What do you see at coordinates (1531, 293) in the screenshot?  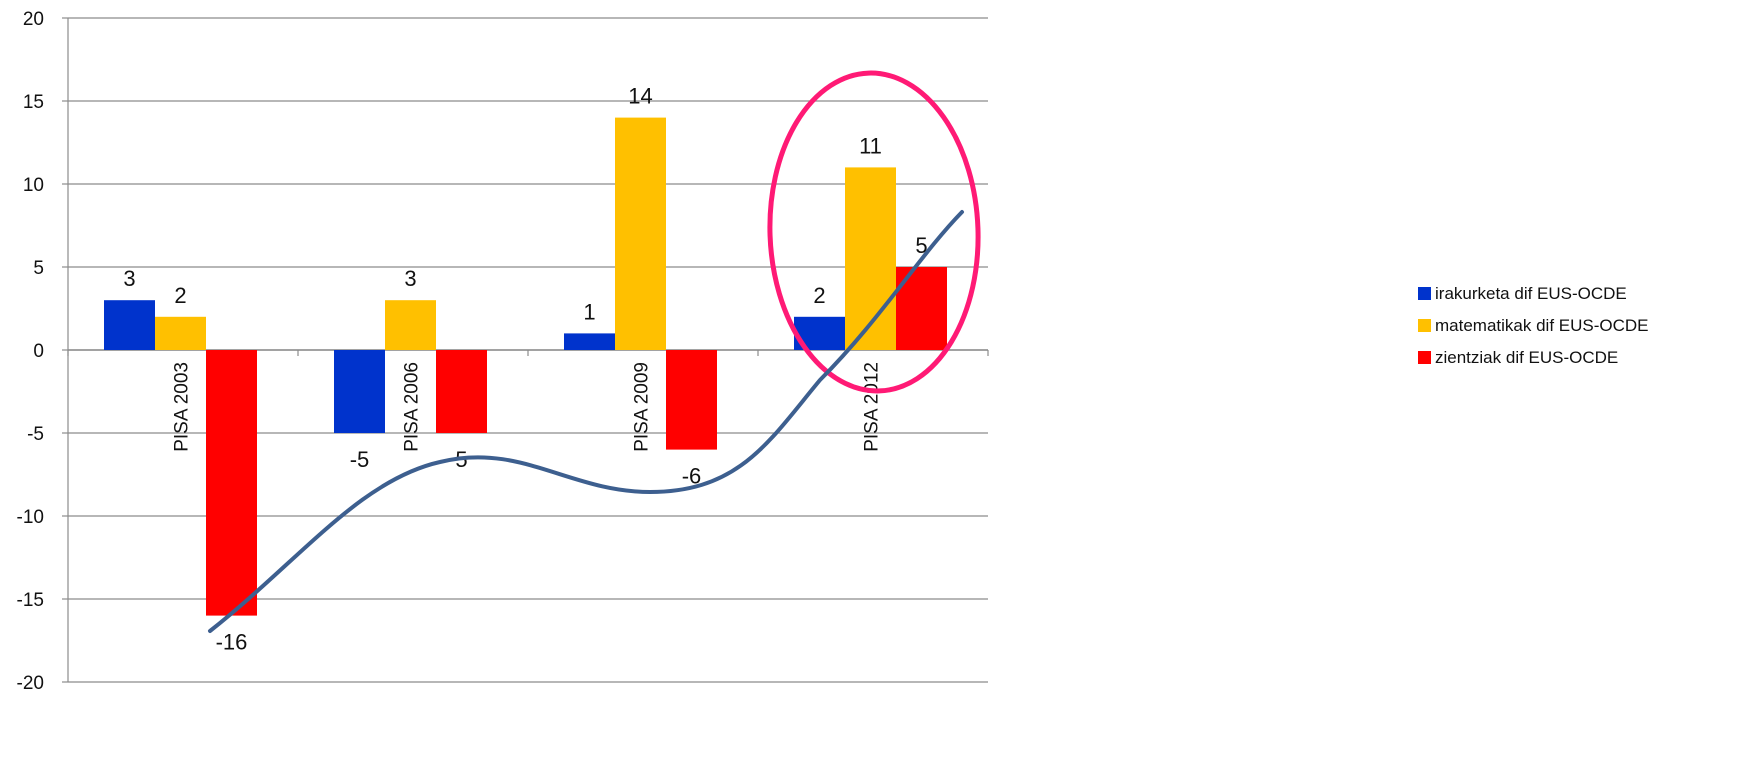 I see `legend-label-irakurketa: irakurketa dif EUS-OCDE` at bounding box center [1531, 293].